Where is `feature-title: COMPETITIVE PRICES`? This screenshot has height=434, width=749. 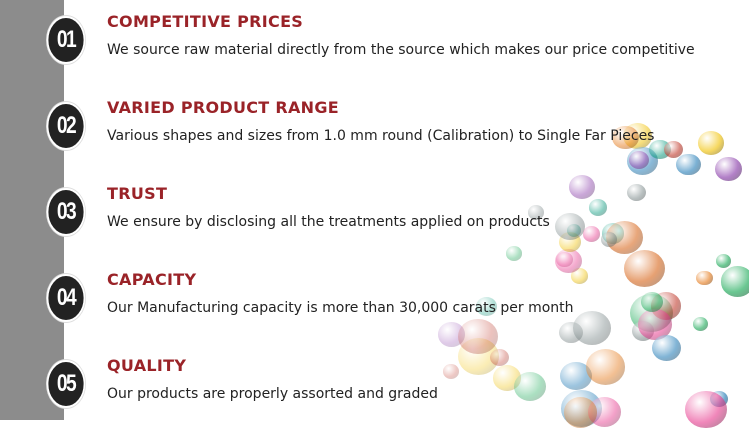 feature-title: COMPETITIVE PRICES is located at coordinates (205, 21).